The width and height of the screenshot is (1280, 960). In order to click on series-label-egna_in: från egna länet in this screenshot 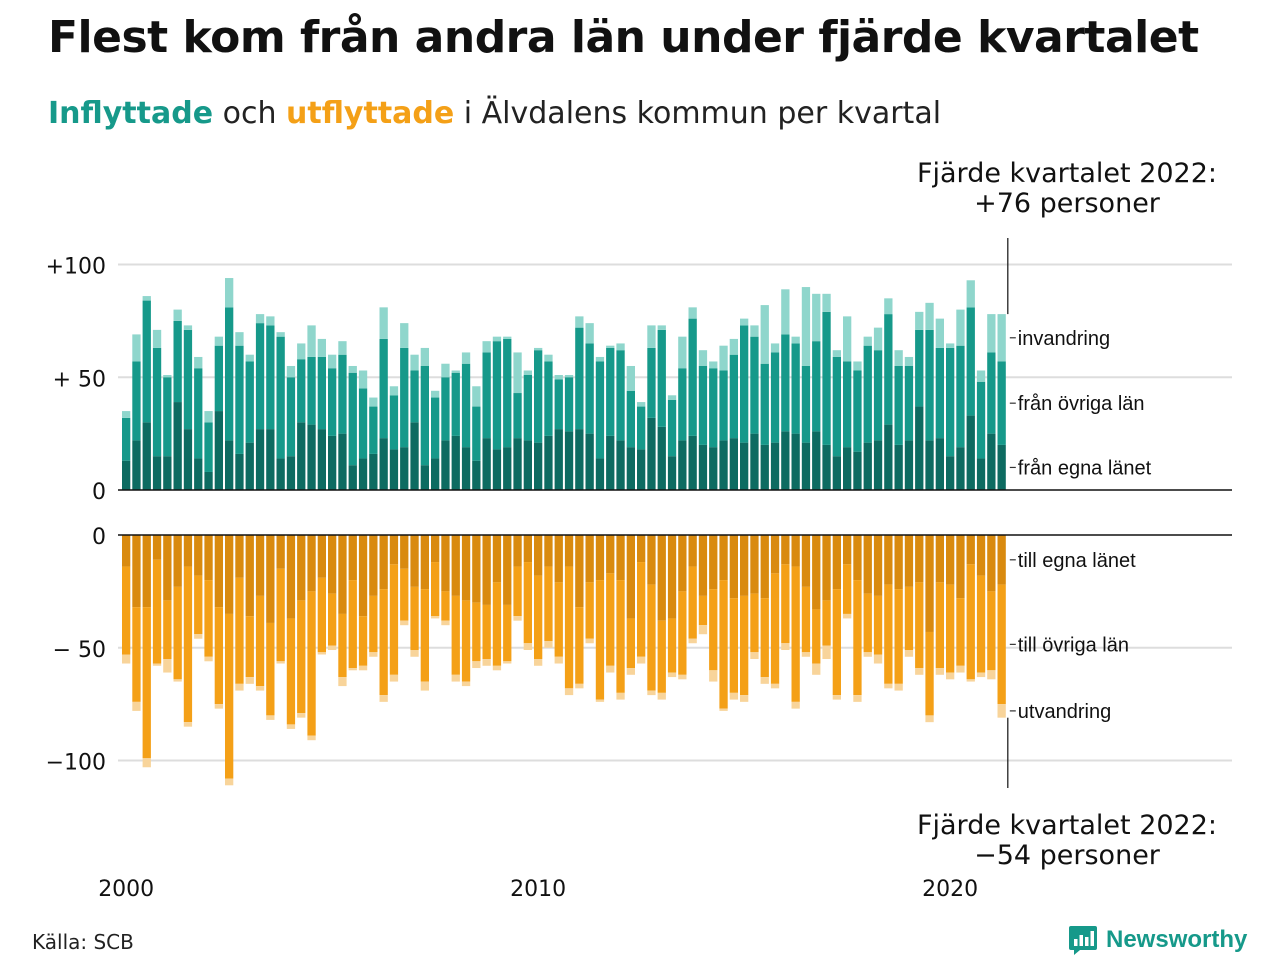, I will do `click(1085, 468)`.